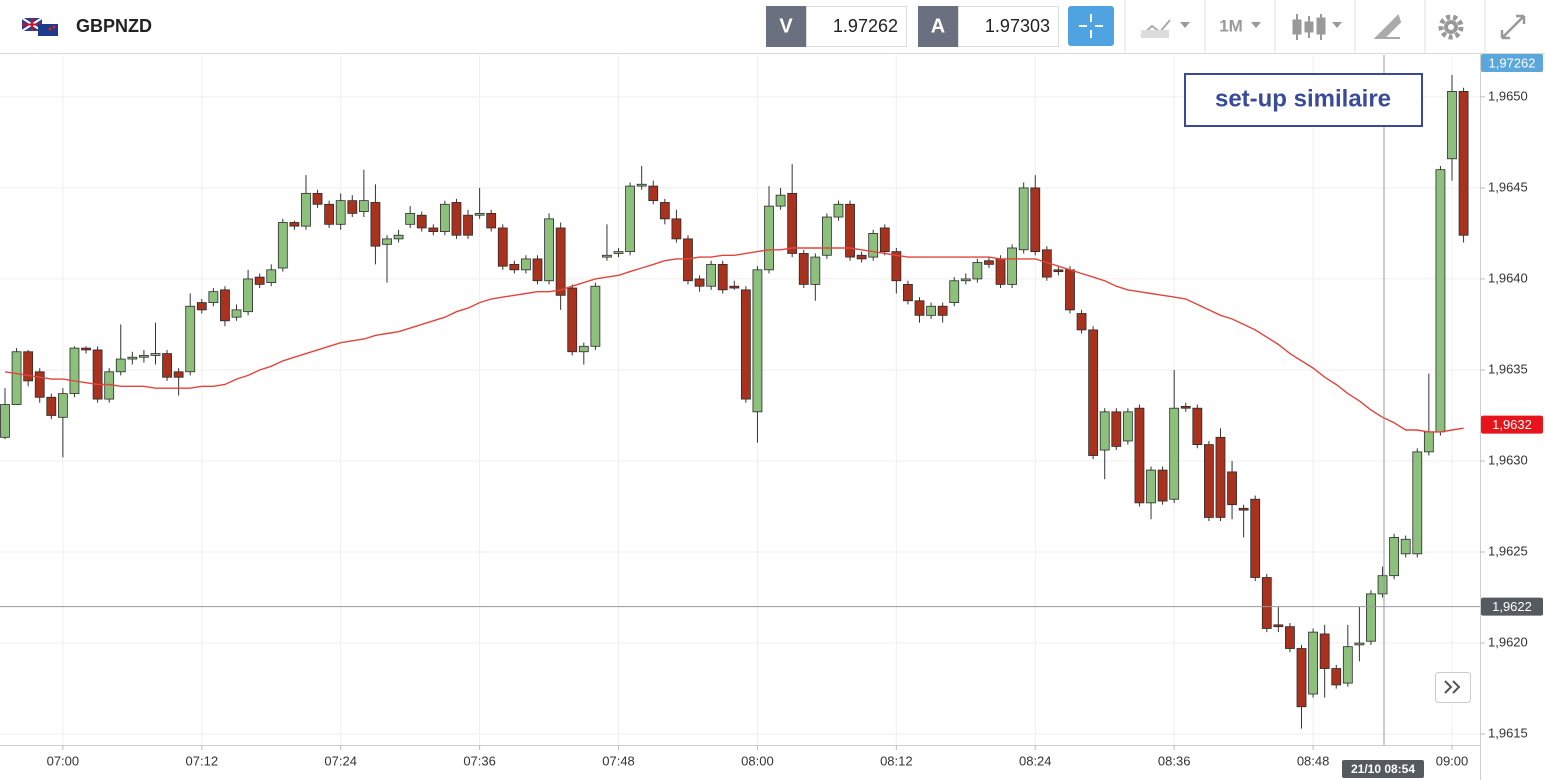 The image size is (1545, 780). What do you see at coordinates (1512, 606) in the screenshot?
I see `crosshair-price-box` at bounding box center [1512, 606].